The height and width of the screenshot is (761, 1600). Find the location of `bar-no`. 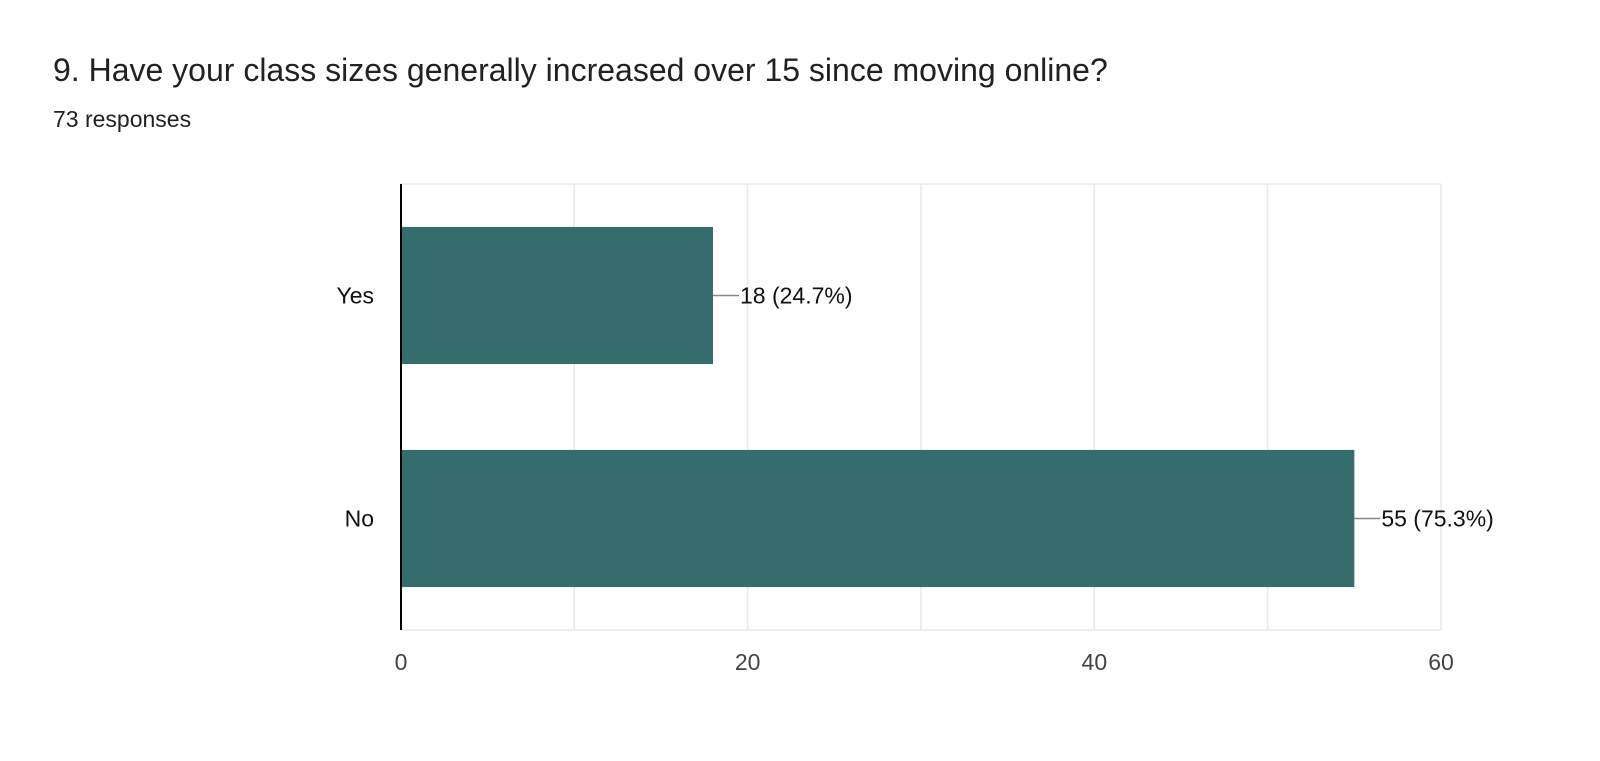

bar-no is located at coordinates (878, 518).